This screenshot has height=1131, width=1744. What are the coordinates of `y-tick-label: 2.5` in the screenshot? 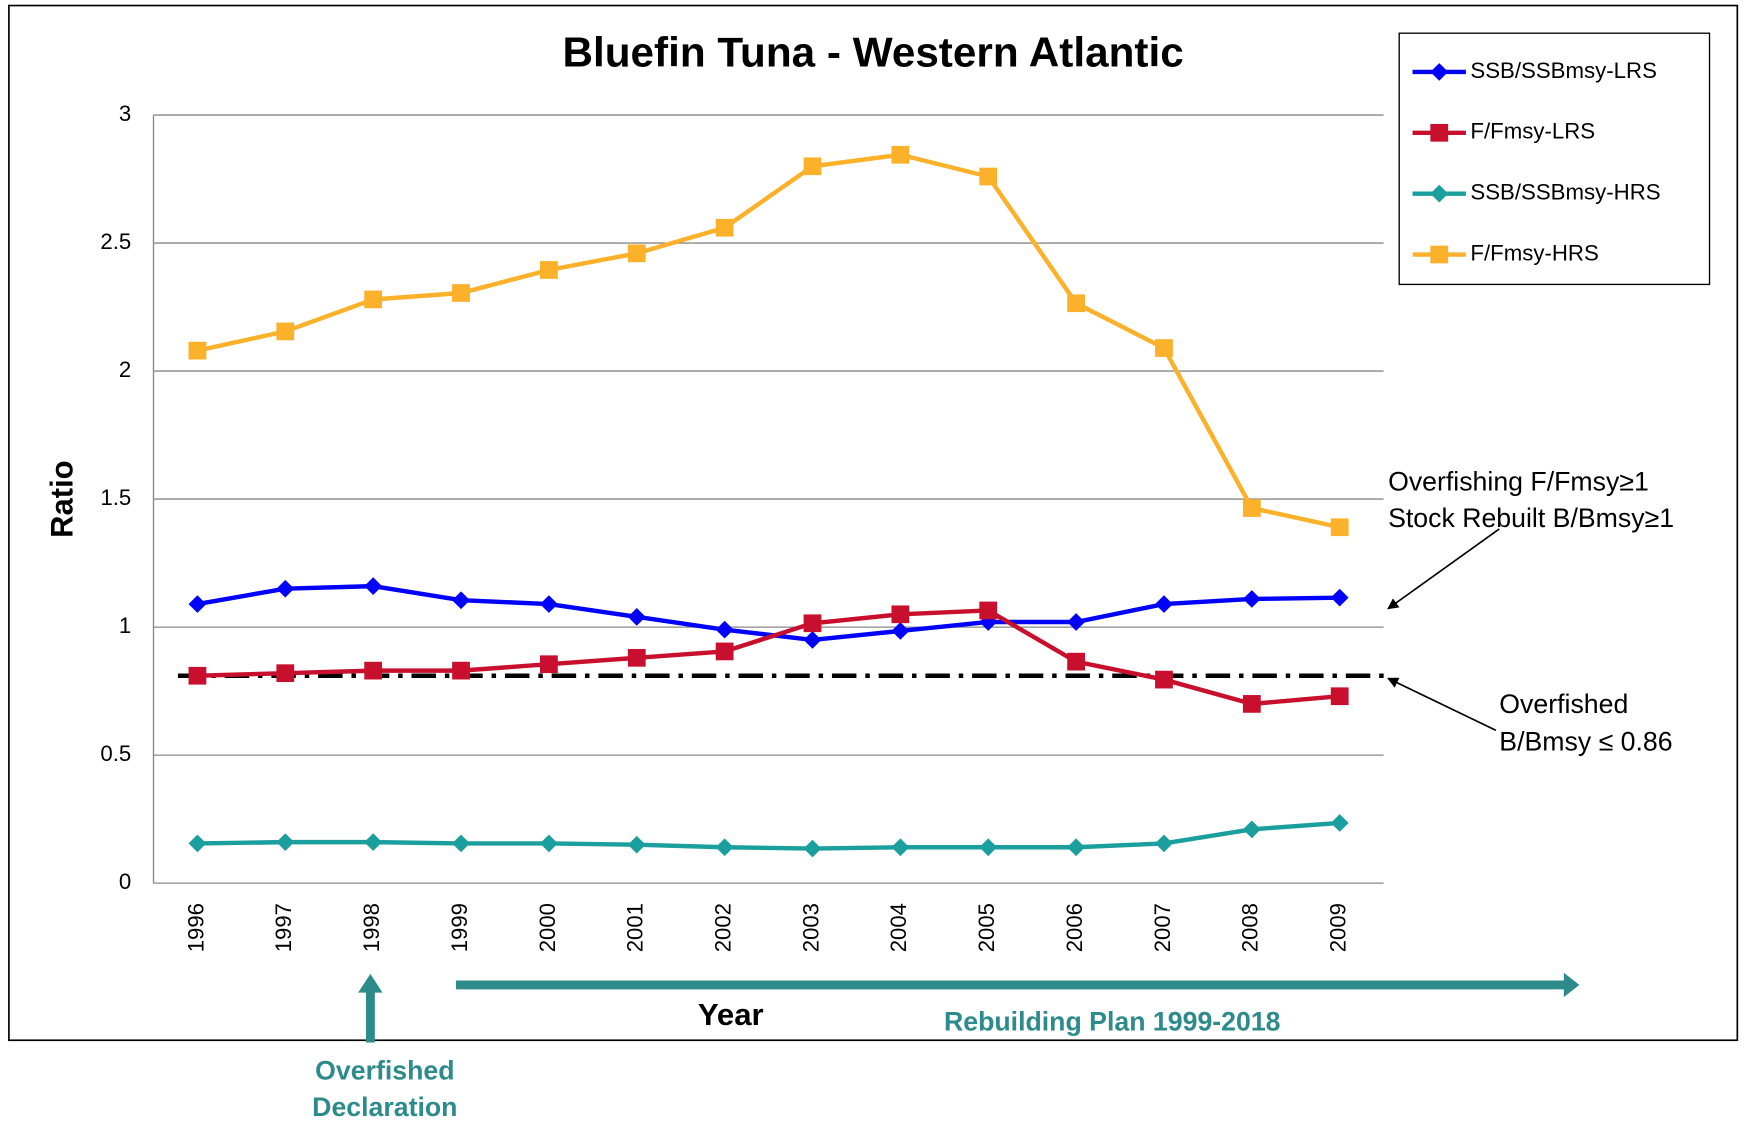 It's located at (115, 241).